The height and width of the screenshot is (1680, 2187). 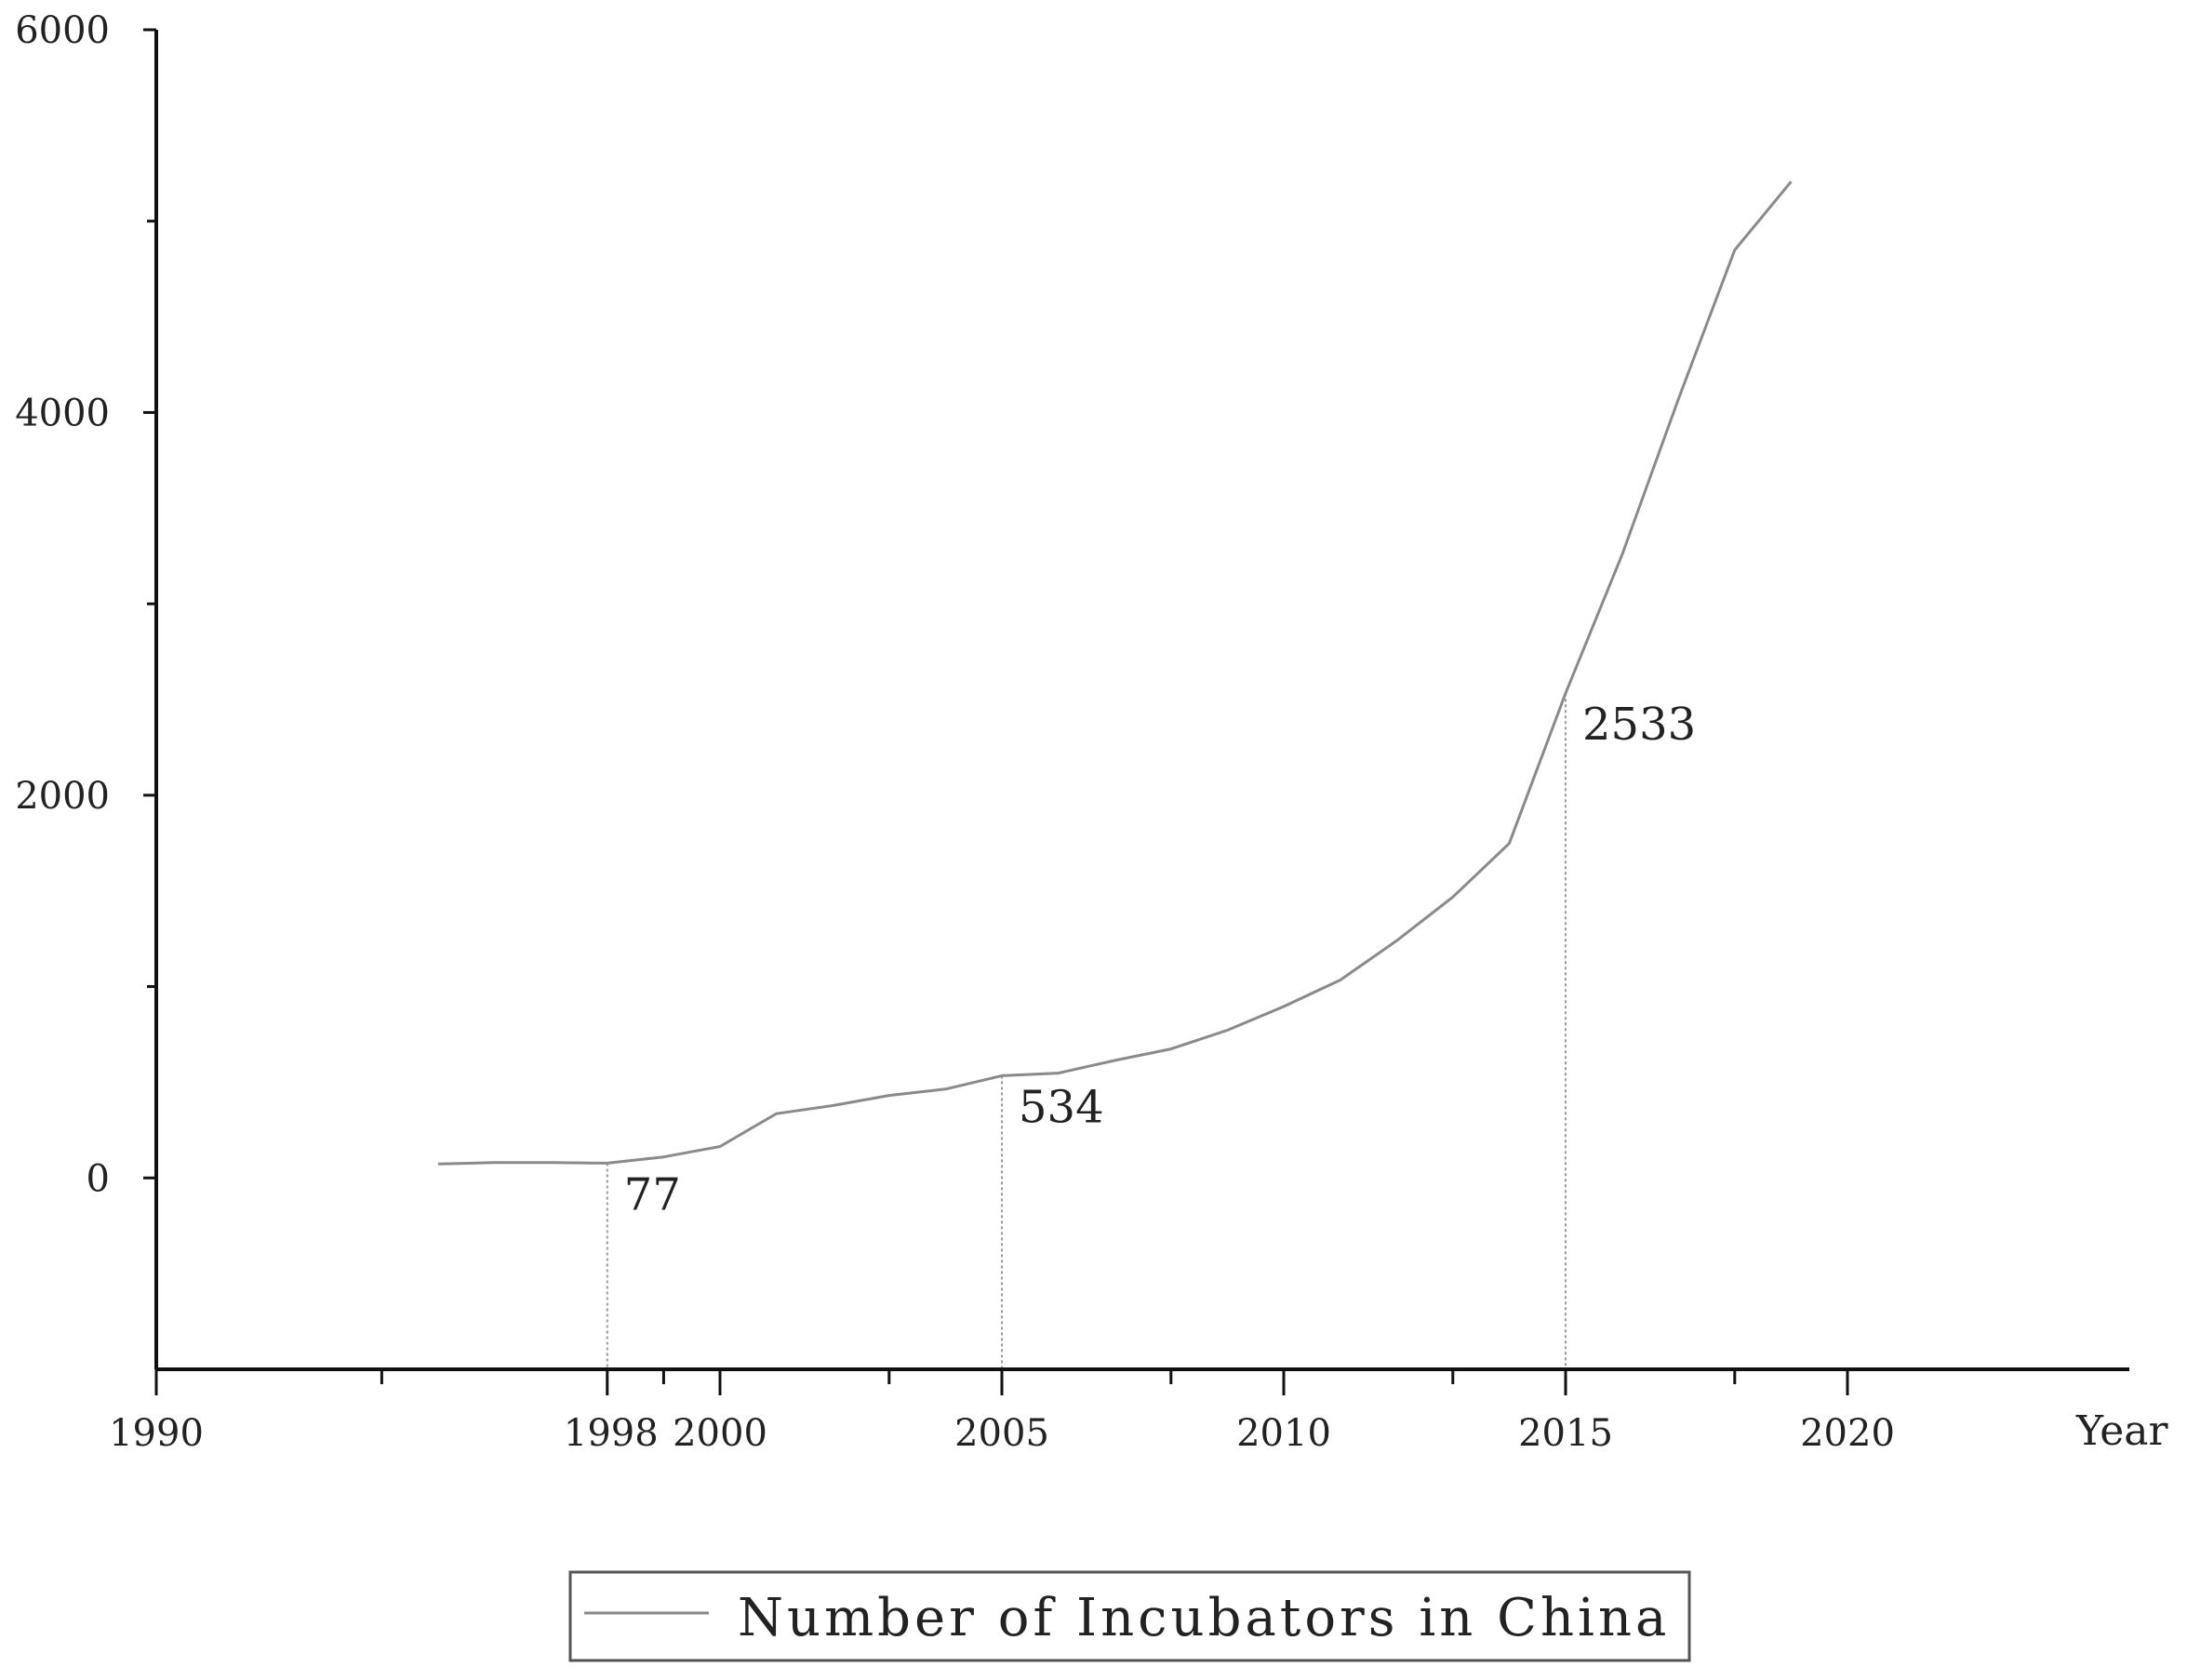 What do you see at coordinates (652, 1194) in the screenshot?
I see `annotation-label: 77` at bounding box center [652, 1194].